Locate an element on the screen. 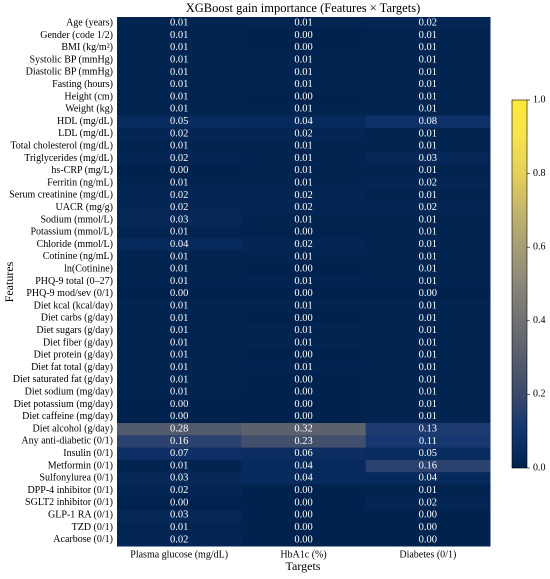  y-tick-label: Sulfonylurea (0/1) is located at coordinates (76, 478).